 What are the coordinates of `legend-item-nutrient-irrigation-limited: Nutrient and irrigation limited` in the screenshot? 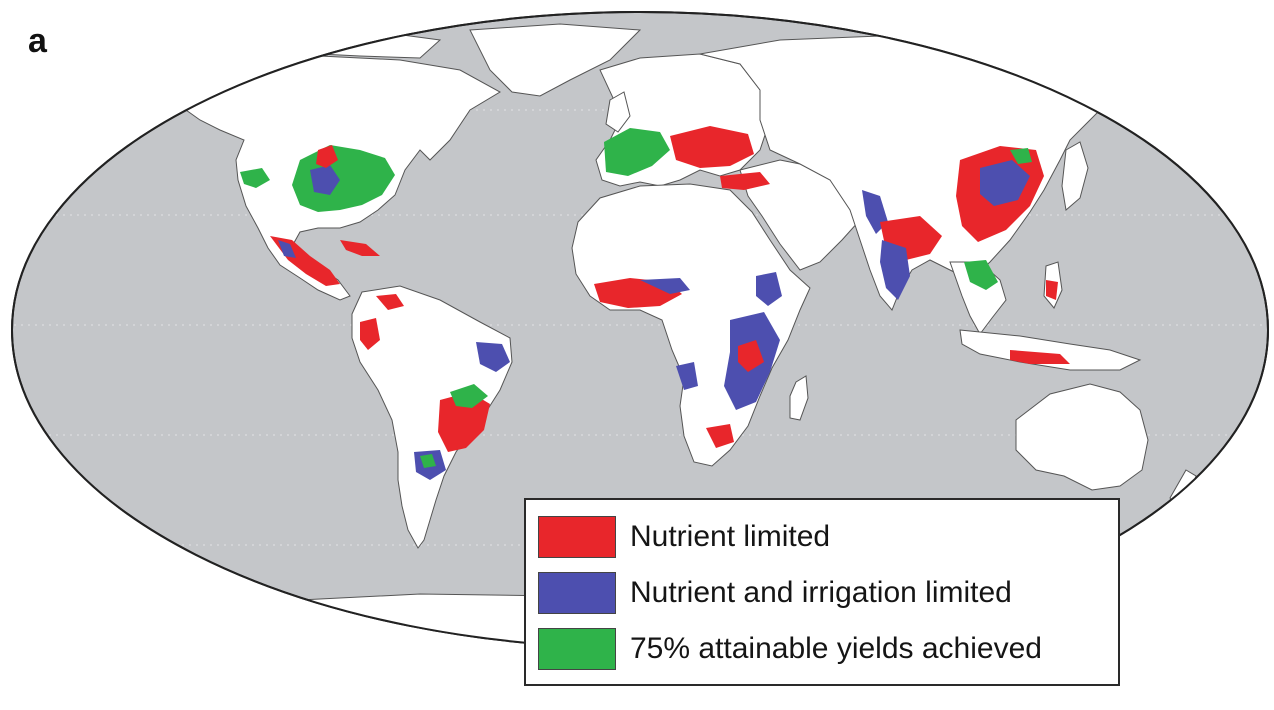 It's located at (775, 593).